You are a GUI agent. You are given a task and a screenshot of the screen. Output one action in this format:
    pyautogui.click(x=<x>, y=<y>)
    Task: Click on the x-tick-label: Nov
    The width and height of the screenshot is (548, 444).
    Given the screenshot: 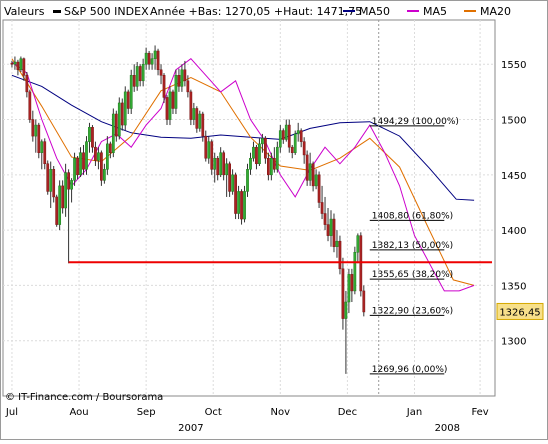 What is the action you would take?
    pyautogui.click(x=281, y=412)
    